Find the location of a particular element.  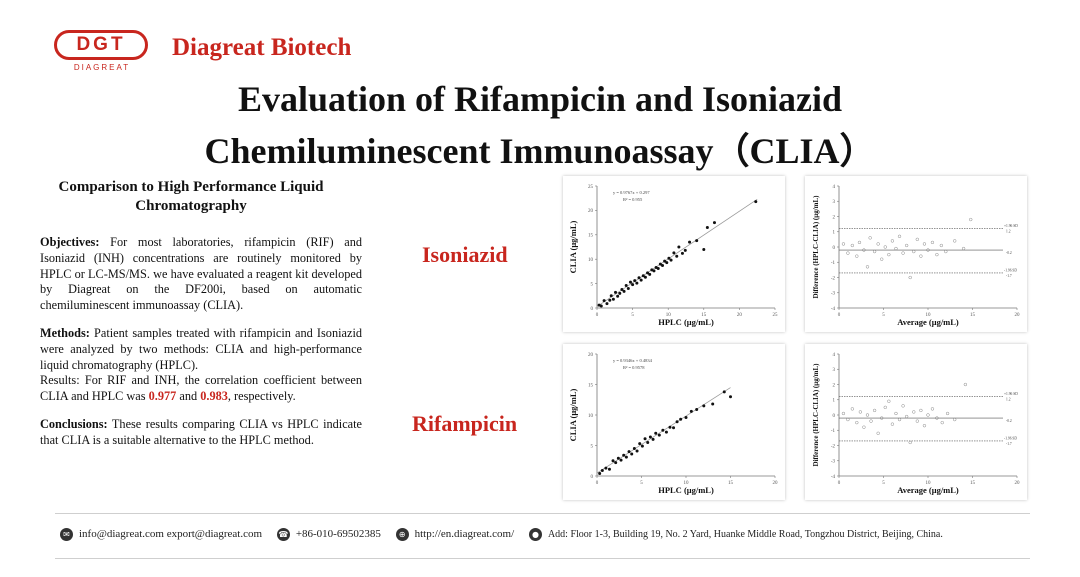

y-tick-label: 20 is located at coordinates (591, 211).